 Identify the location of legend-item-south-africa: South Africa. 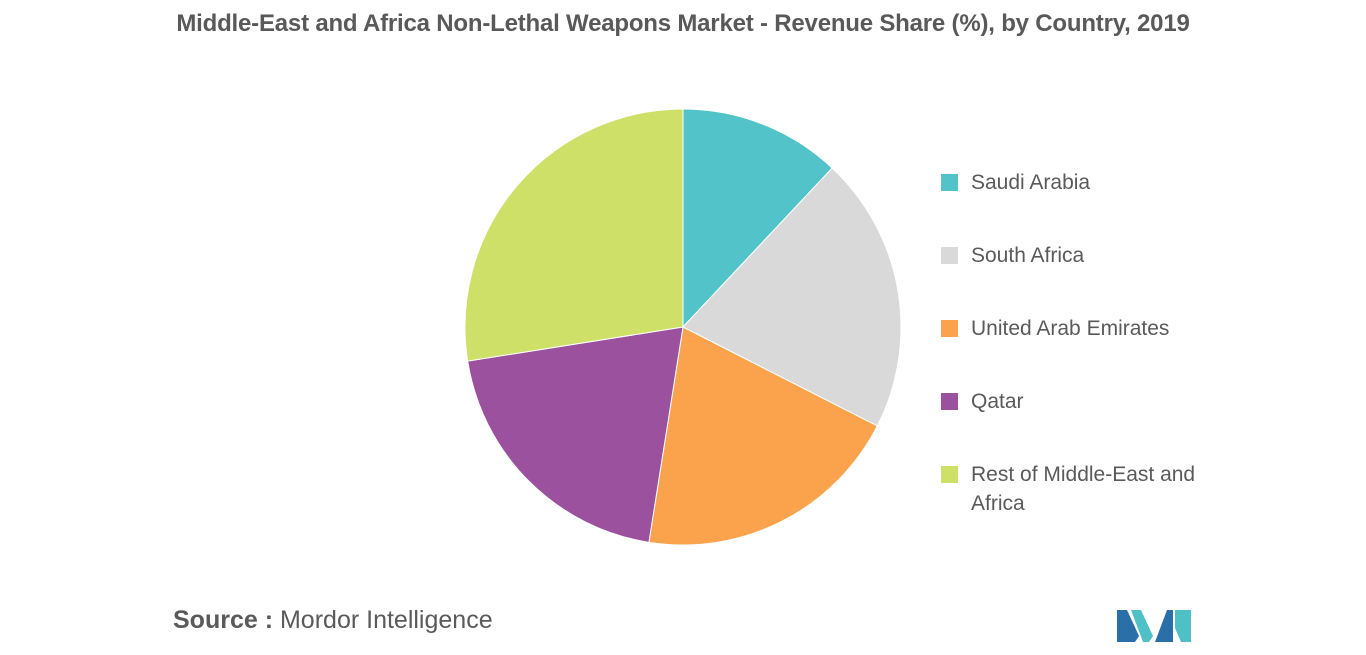
(1091, 255).